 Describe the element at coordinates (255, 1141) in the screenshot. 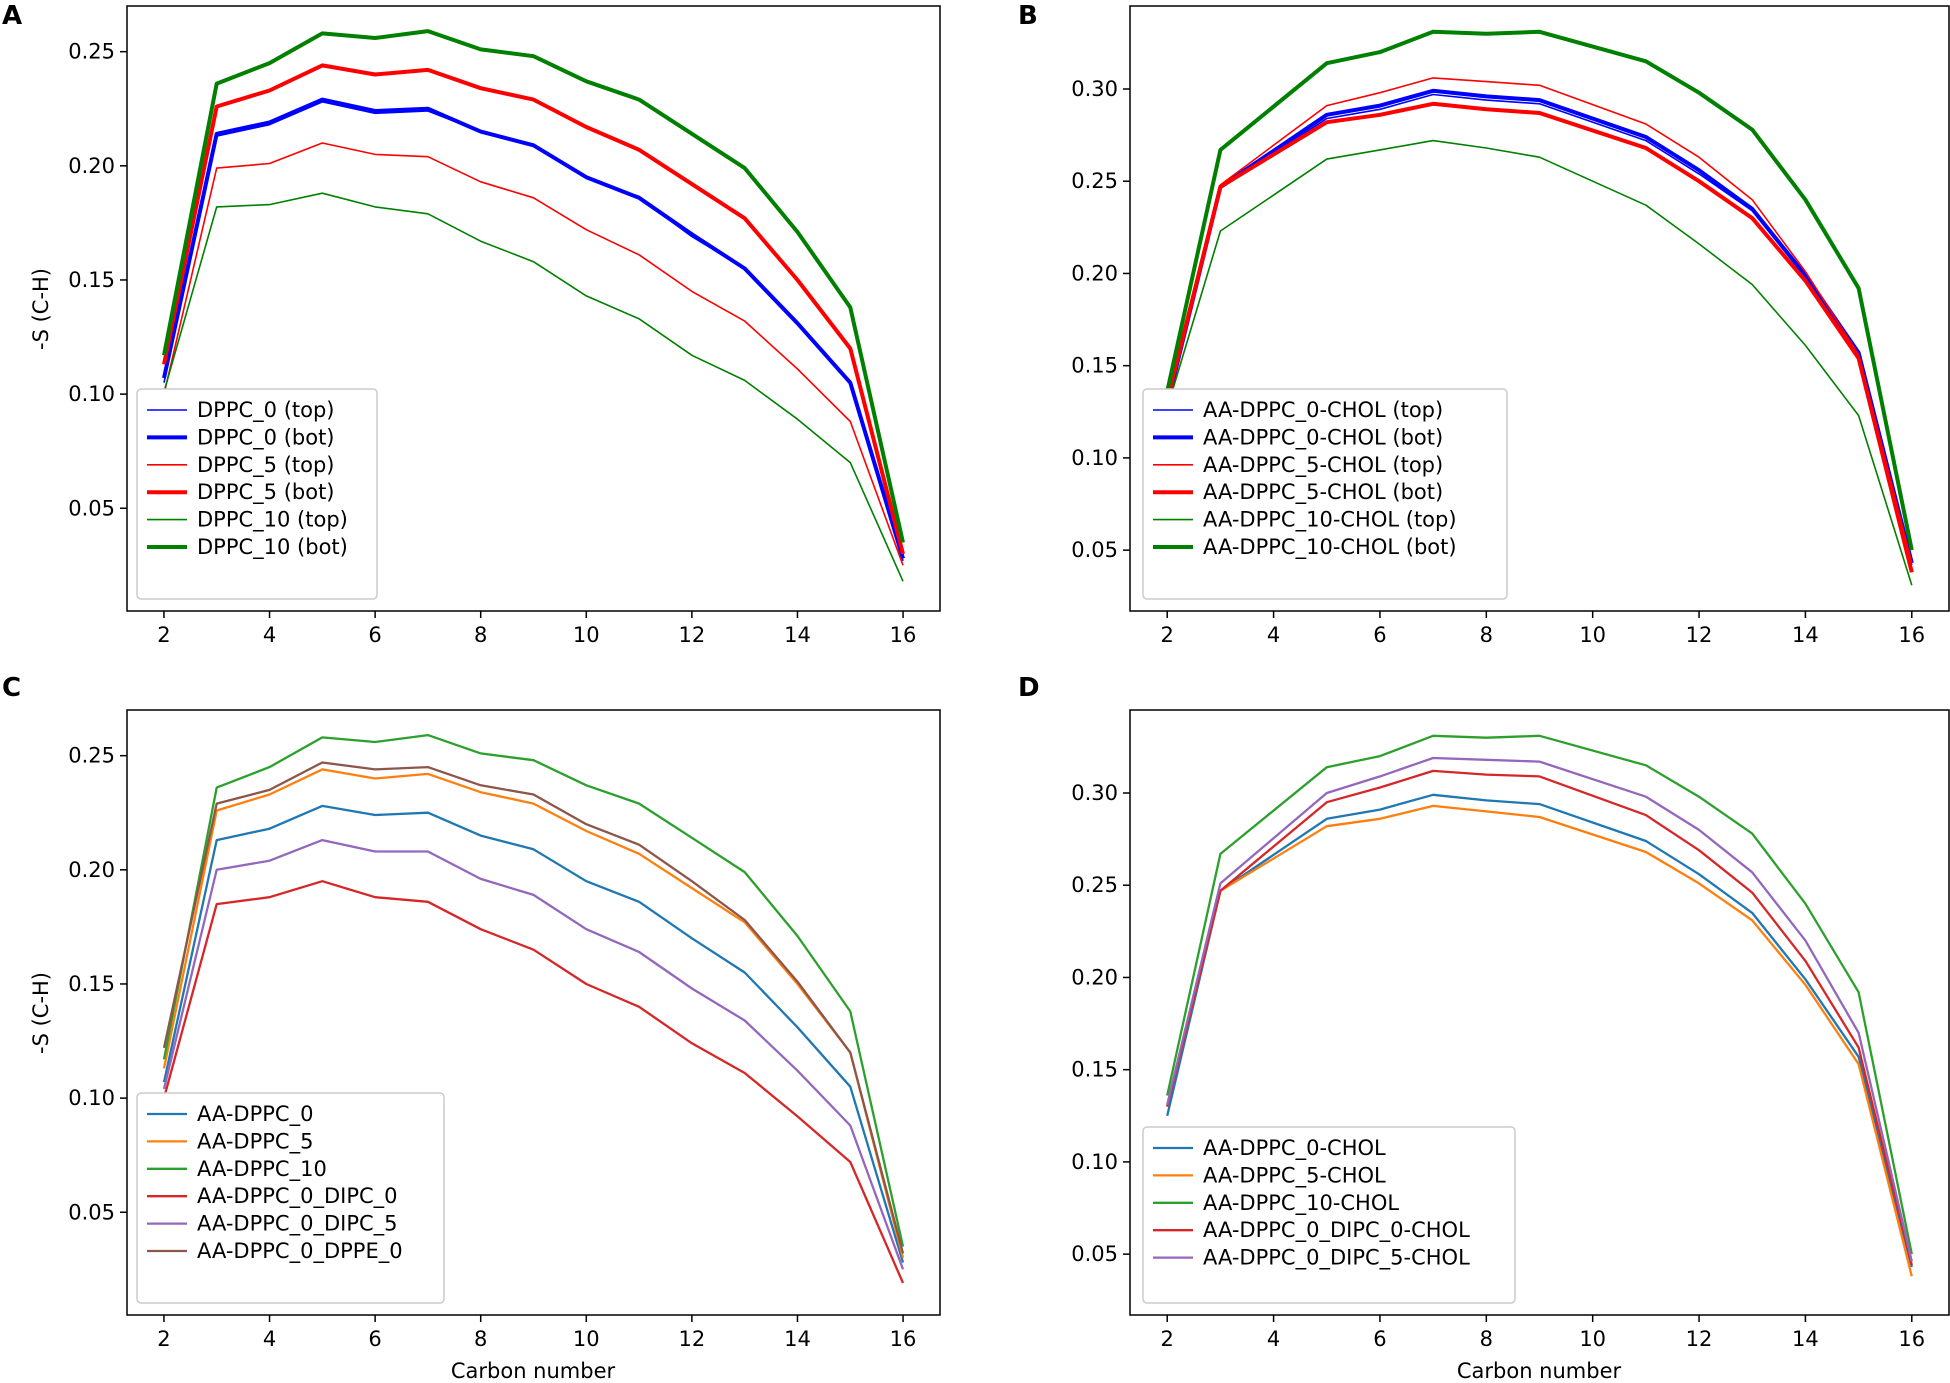

I see `legend-label: AA-DPPC_5` at that location.